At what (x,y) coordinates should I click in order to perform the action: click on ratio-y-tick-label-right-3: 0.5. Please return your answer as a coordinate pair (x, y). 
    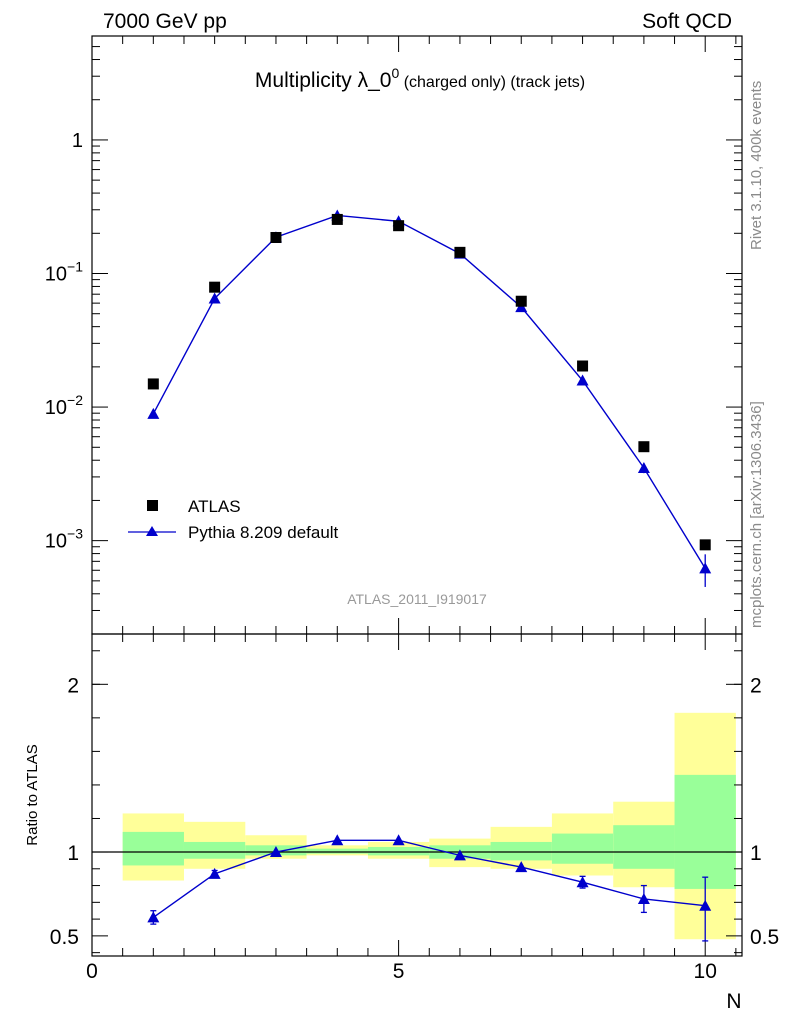
    Looking at the image, I should click on (764, 937).